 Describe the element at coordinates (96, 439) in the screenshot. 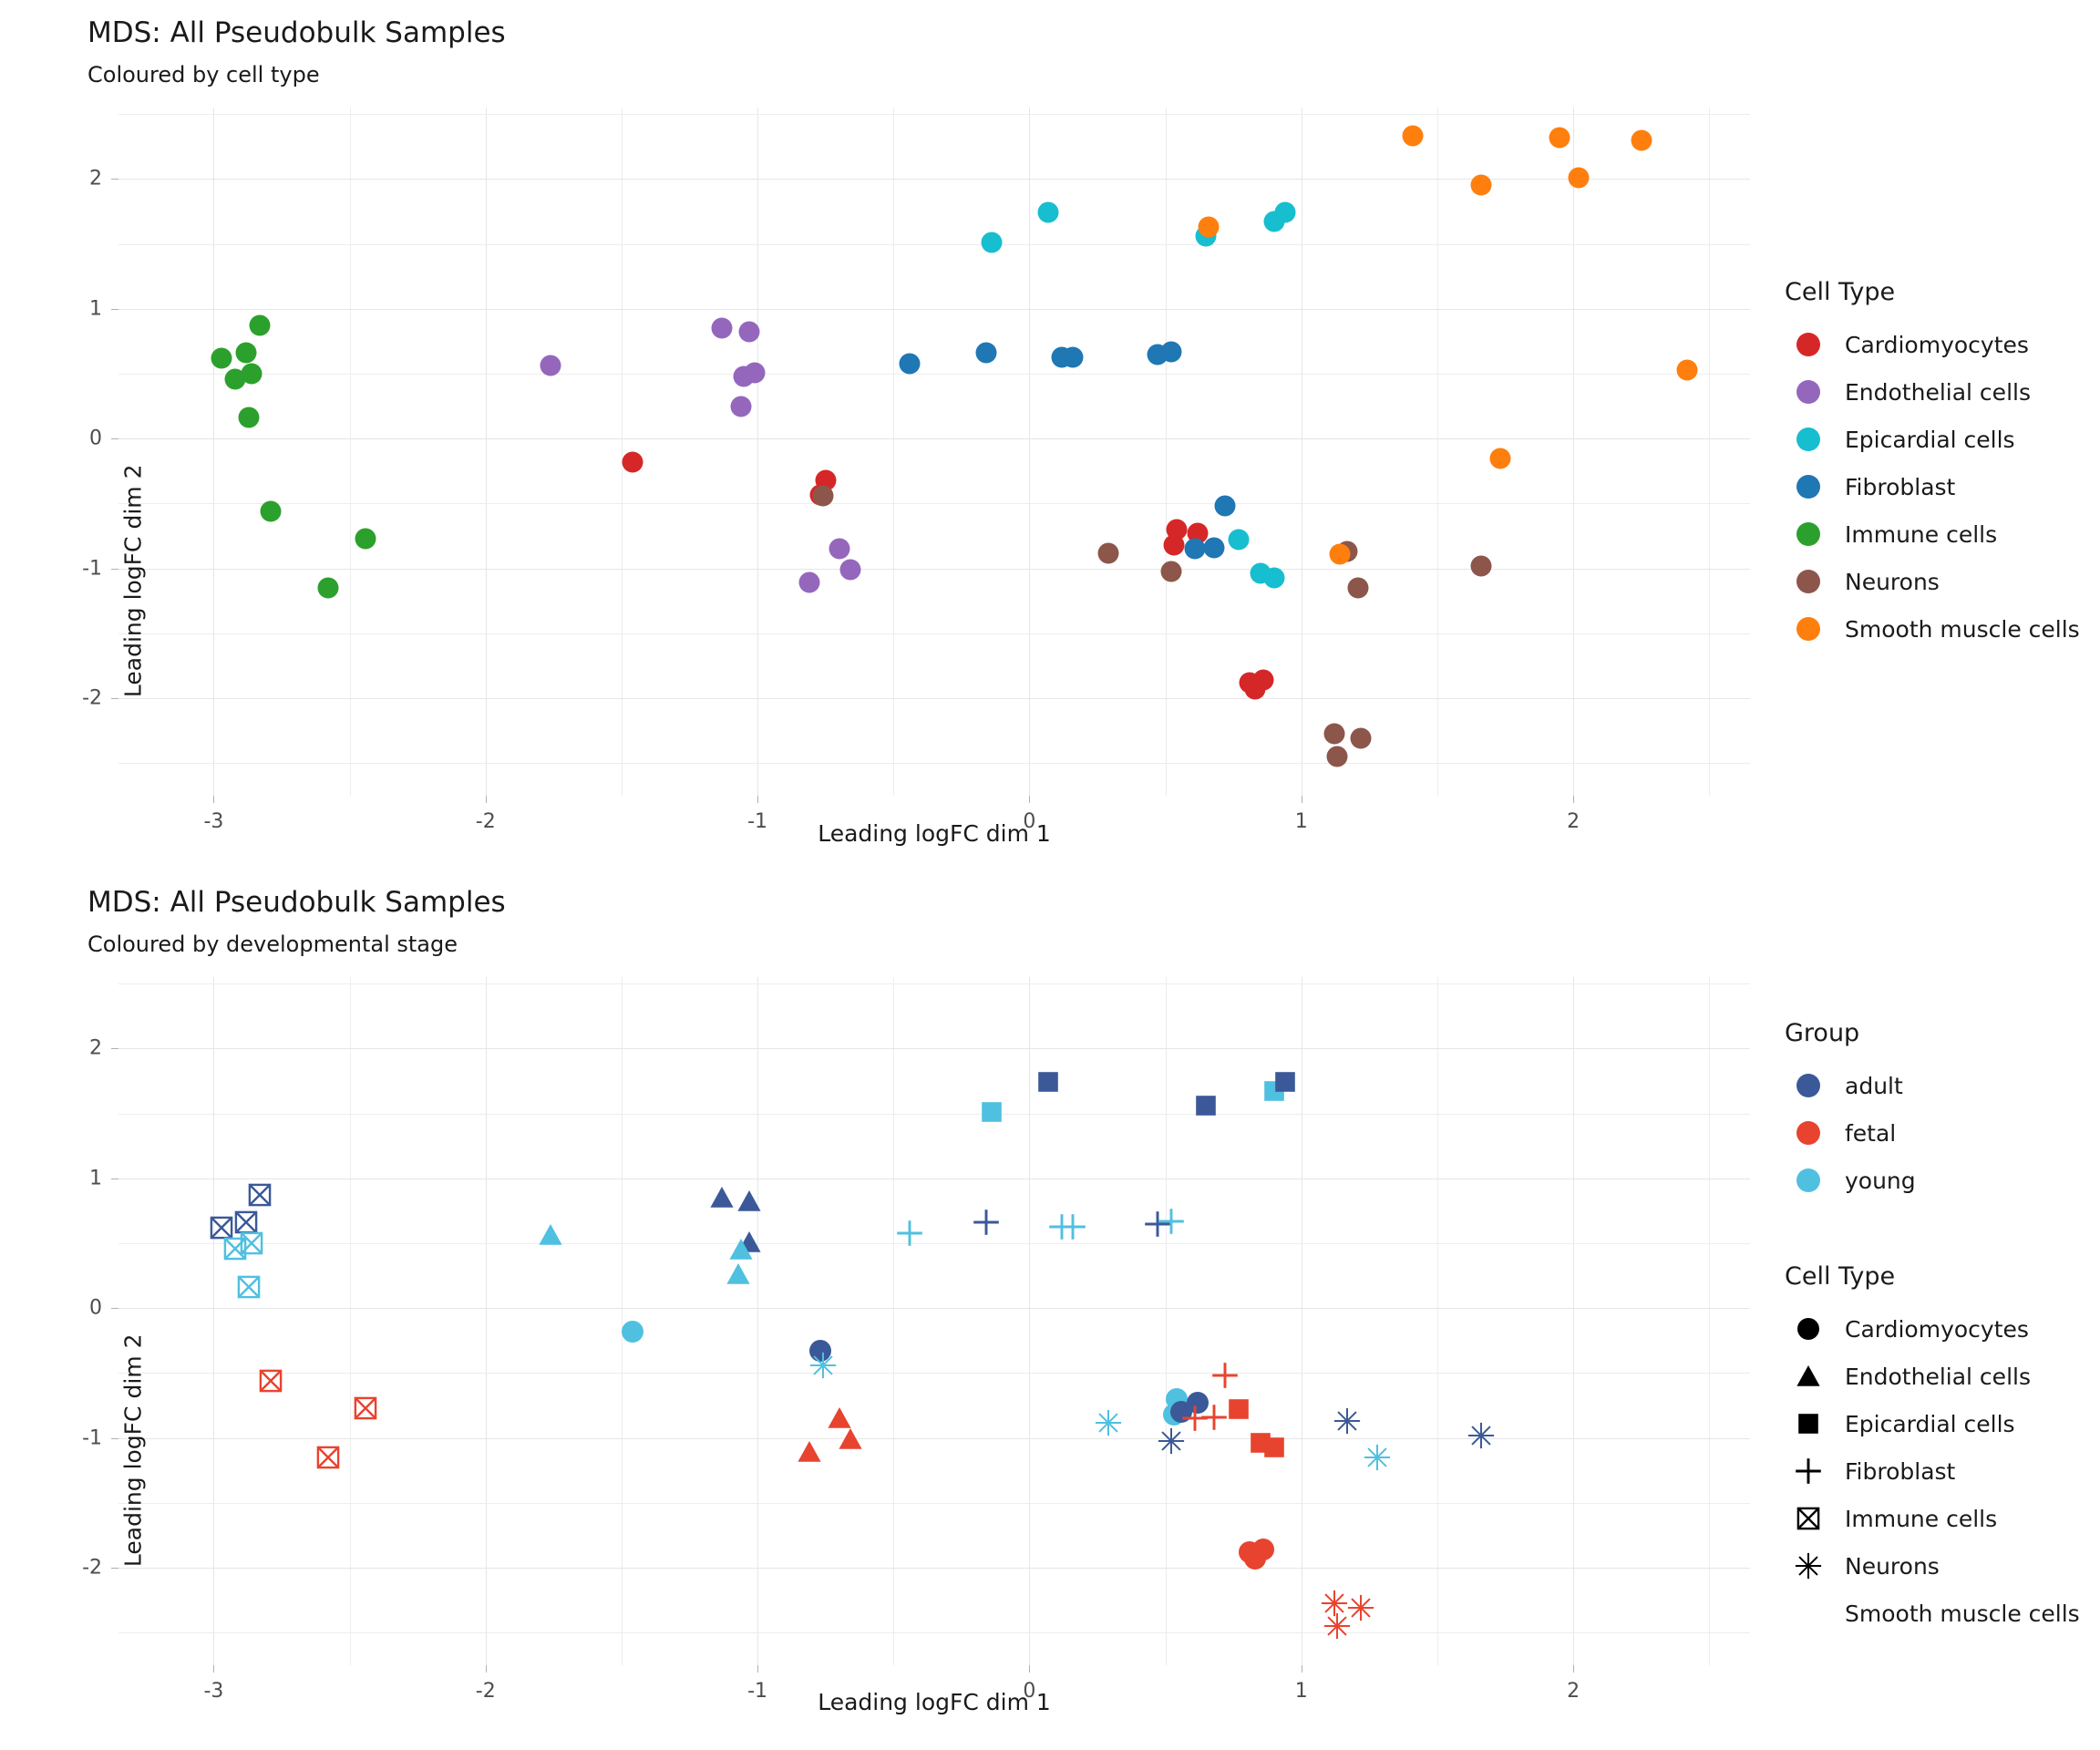

I see `y-tick-label: 0` at that location.